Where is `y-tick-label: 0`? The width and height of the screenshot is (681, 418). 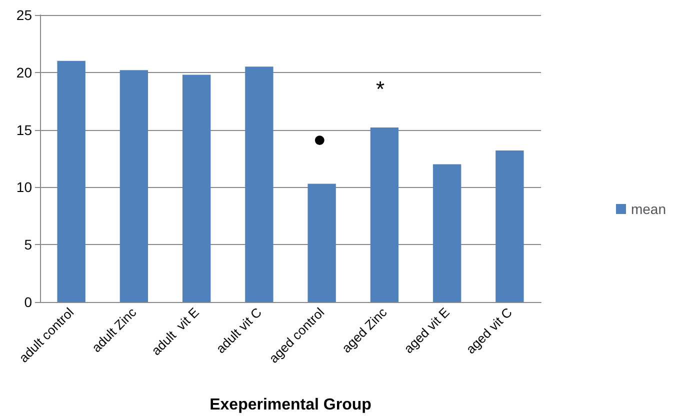
y-tick-label: 0 is located at coordinates (28, 302).